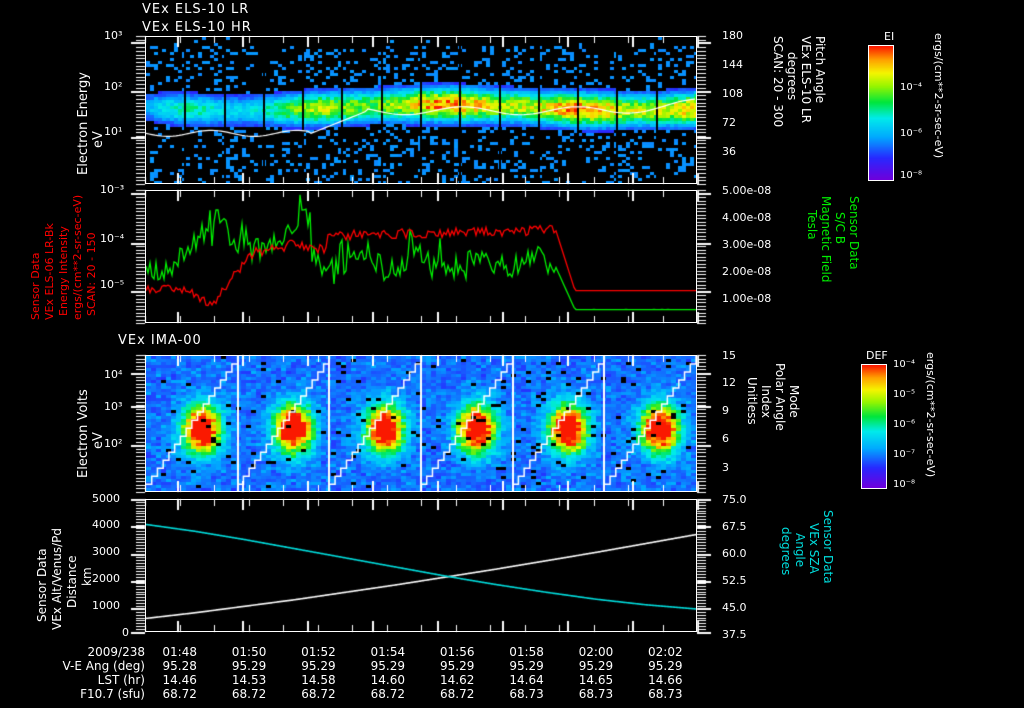 The image size is (1024, 708). I want to click on panel2-left-label-5: SCAN: 20 - 150, so click(91, 274).